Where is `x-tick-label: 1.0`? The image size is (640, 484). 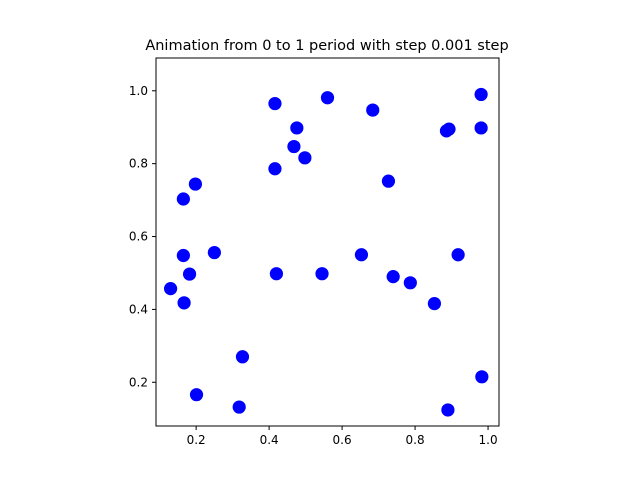
x-tick-label: 1.0 is located at coordinates (488, 440).